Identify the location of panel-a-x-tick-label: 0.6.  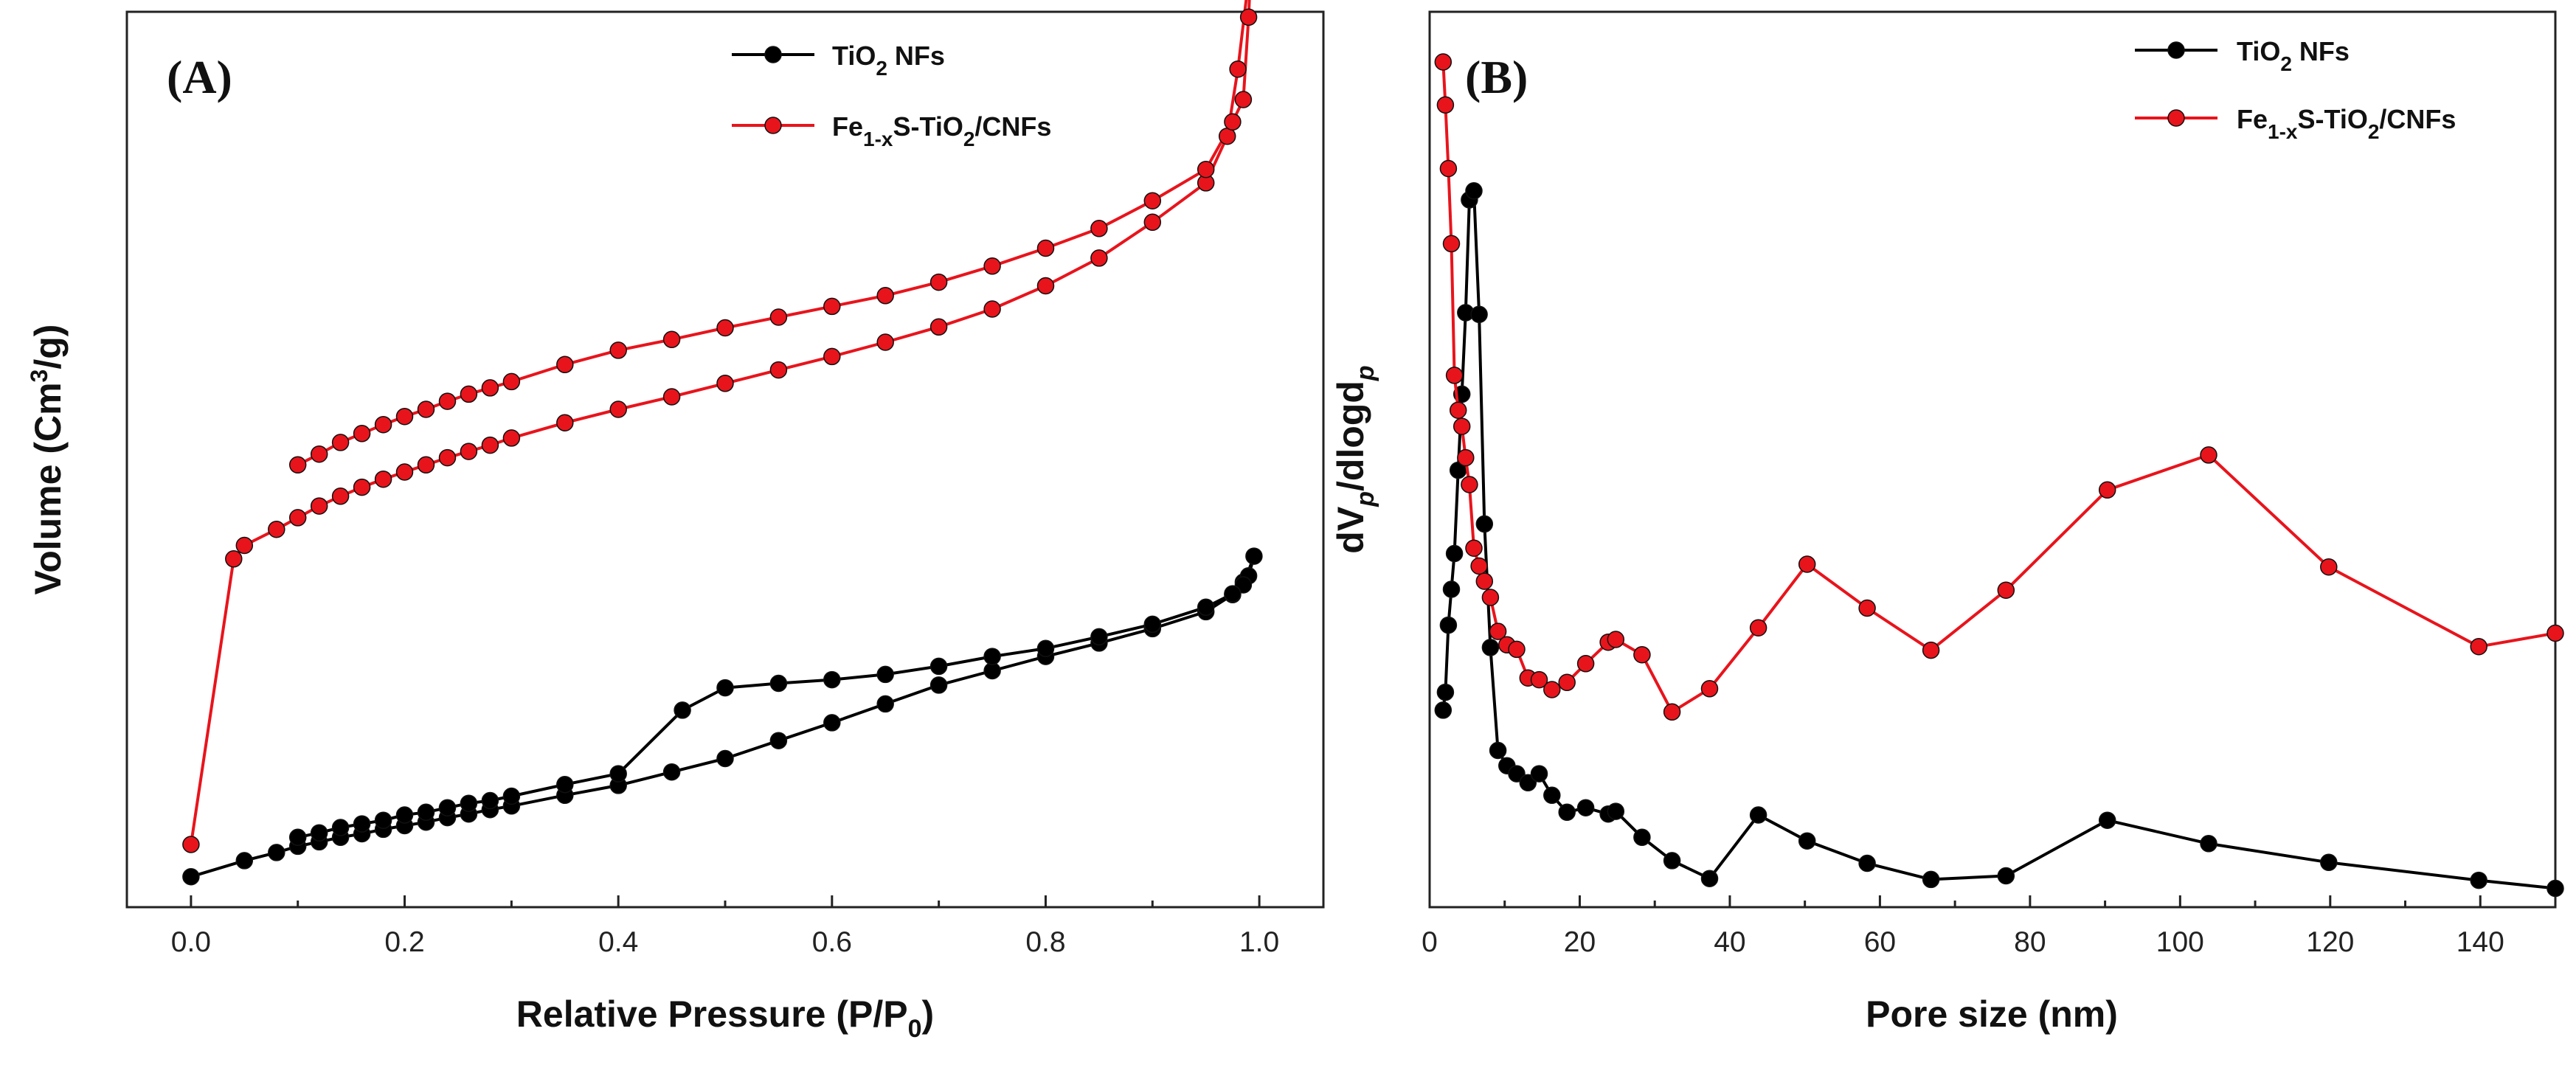
(832, 942).